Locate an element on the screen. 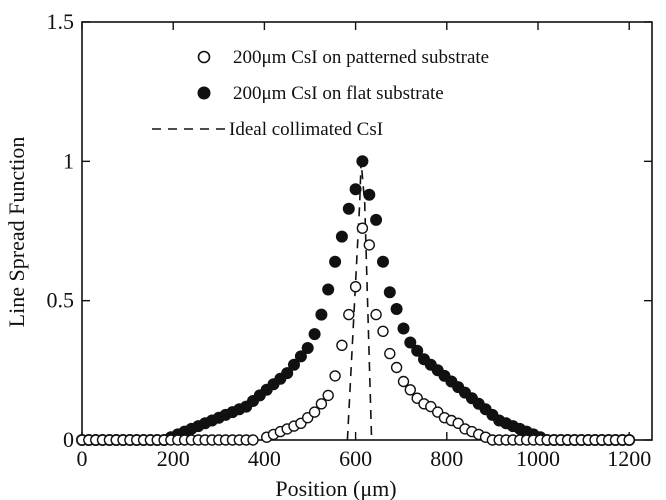 This screenshot has height=500, width=666. legend-label-ideal: Ideal collimated CsI is located at coordinates (306, 129).